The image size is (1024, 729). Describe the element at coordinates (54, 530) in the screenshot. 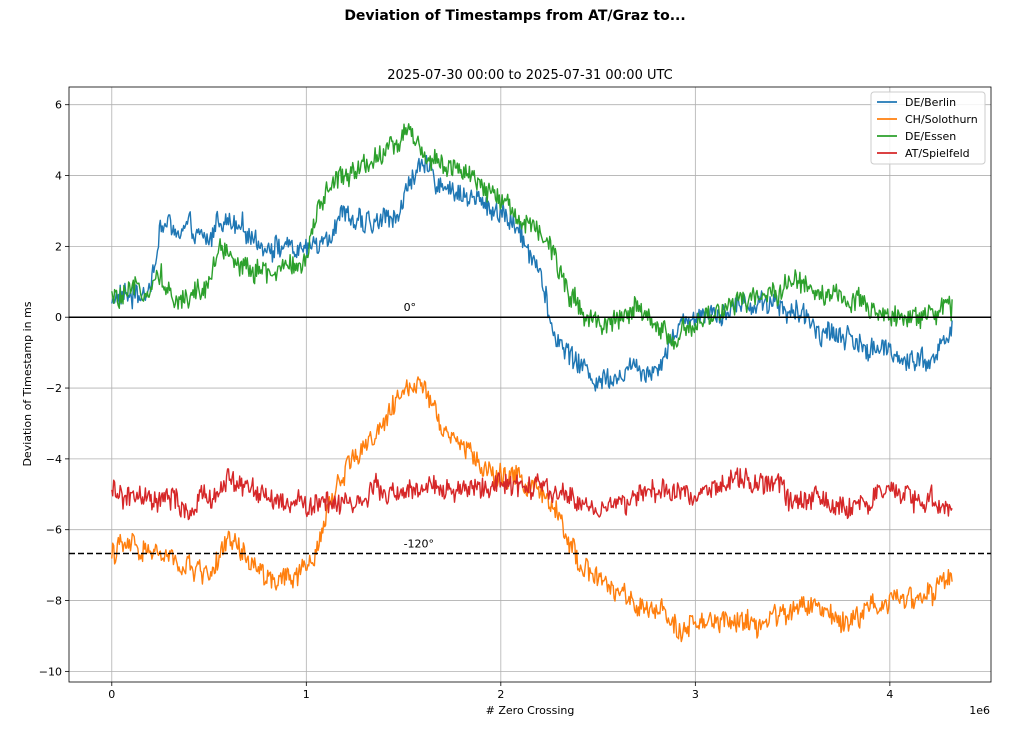

I see `y-tick-label: −6` at that location.